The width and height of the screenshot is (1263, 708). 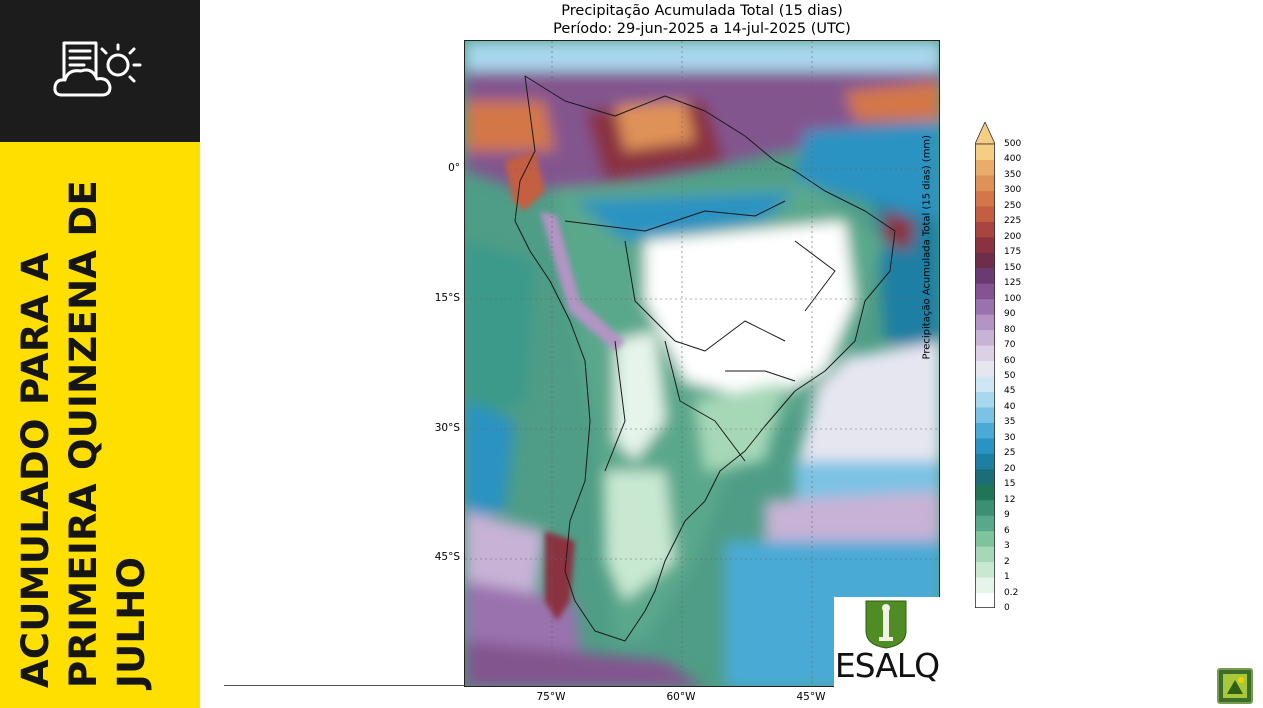 I want to click on esalq-logo: ESALQ, so click(x=887, y=642).